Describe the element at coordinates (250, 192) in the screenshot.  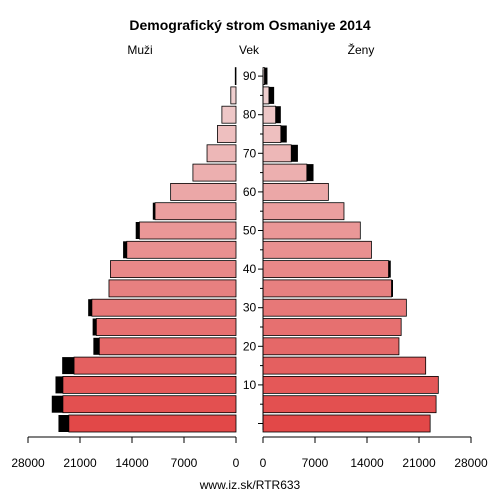
I see `age-tick-label-60: 60` at that location.